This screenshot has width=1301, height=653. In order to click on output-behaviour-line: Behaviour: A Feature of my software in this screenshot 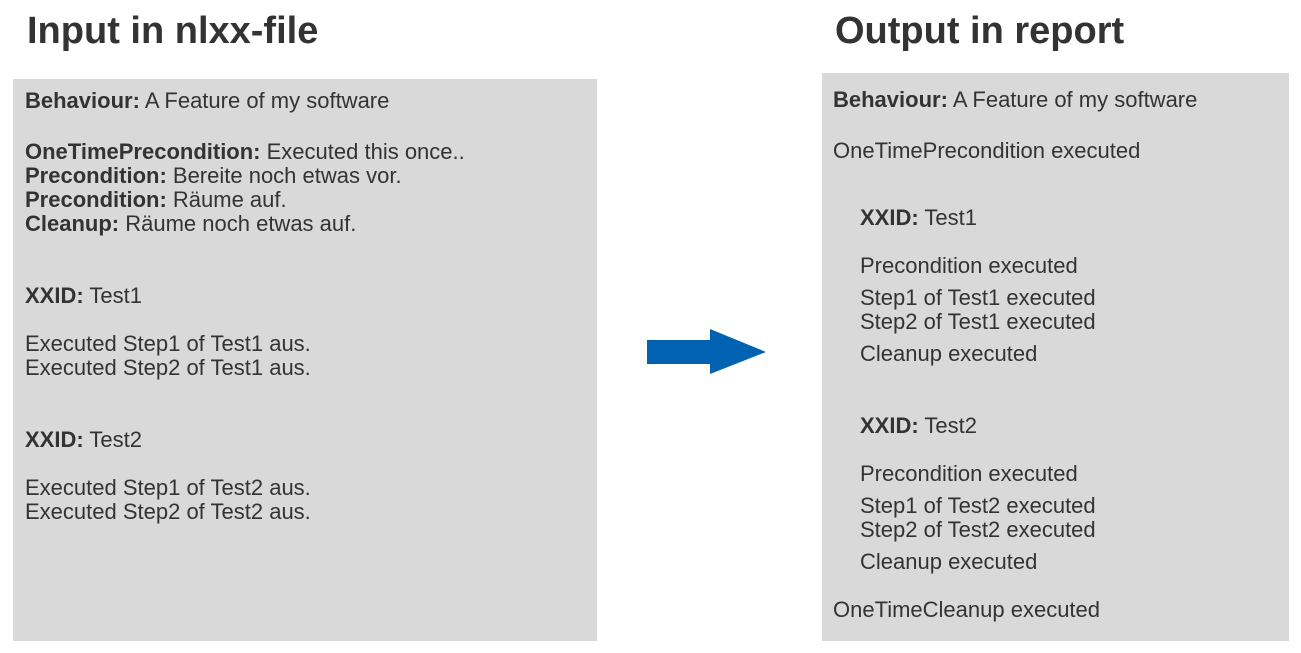, I will do `click(1015, 100)`.